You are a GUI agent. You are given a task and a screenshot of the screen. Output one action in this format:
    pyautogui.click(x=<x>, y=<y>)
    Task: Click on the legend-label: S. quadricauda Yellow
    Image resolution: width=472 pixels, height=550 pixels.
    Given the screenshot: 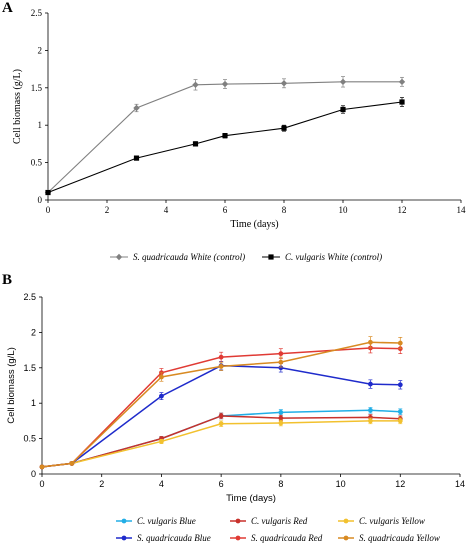 What is the action you would take?
    pyautogui.click(x=399, y=538)
    